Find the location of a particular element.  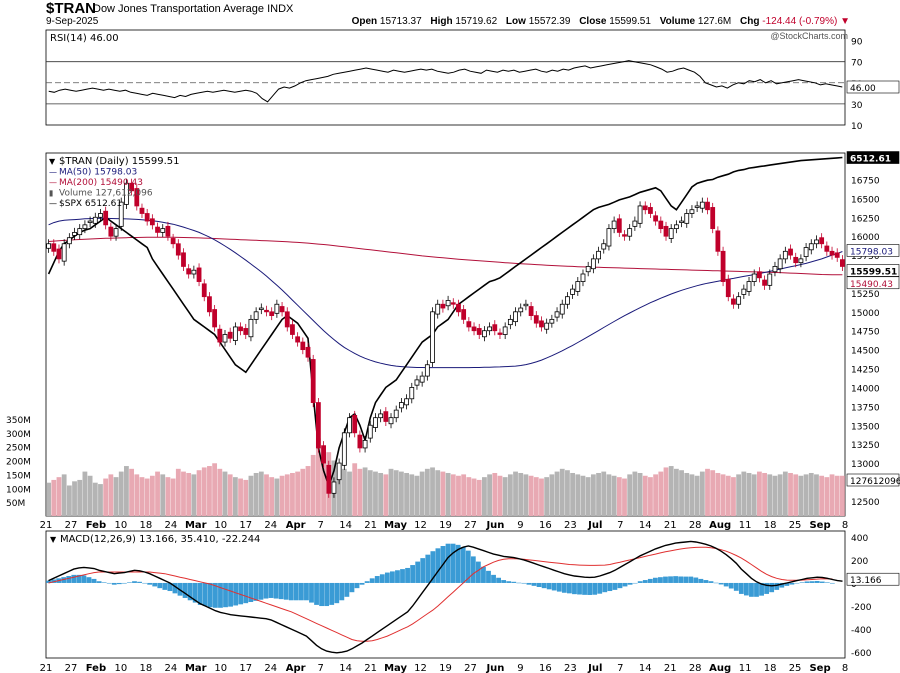

macd-x-label: Jun is located at coordinates (494, 668).